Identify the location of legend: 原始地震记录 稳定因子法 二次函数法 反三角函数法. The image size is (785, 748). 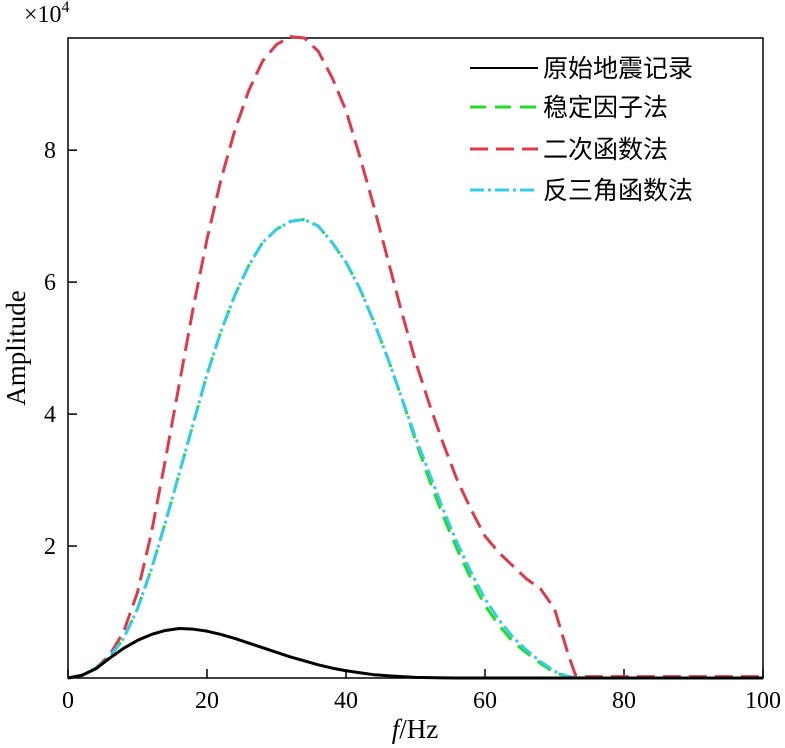
(581, 129).